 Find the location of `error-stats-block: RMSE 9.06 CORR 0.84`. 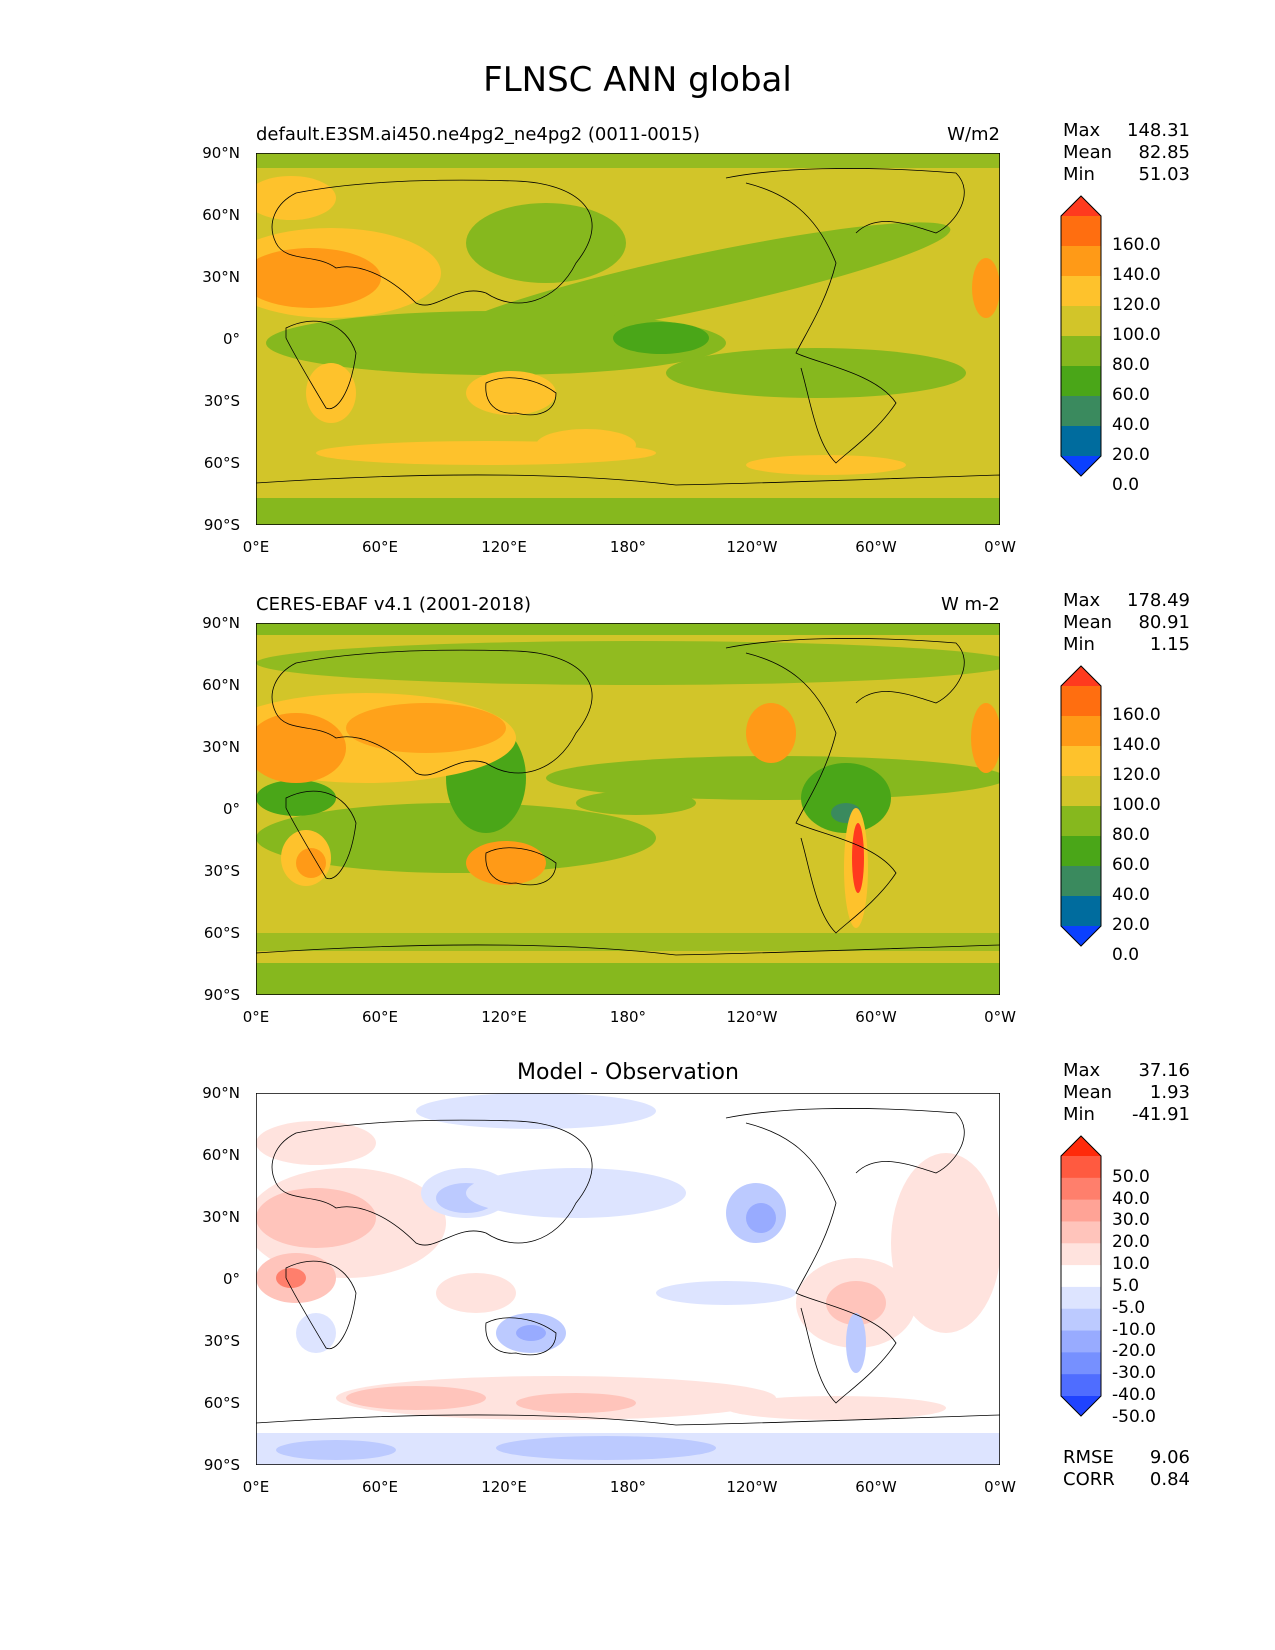

error-stats-block: RMSE 9.06 CORR 0.84 is located at coordinates (1126, 1469).